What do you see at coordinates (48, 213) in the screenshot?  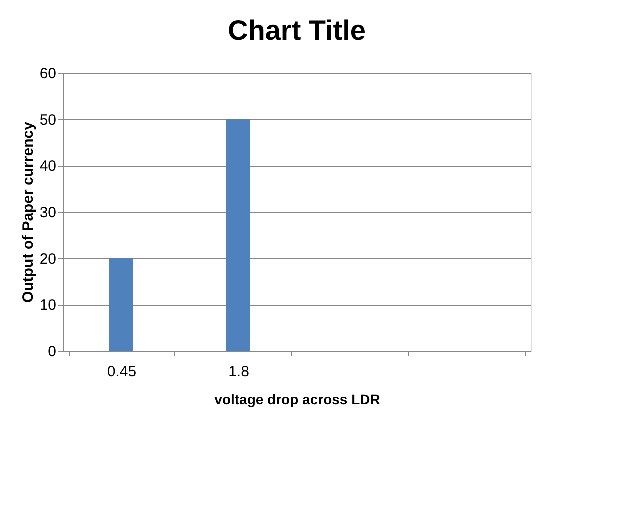 I see `y-tick-label: 30` at bounding box center [48, 213].